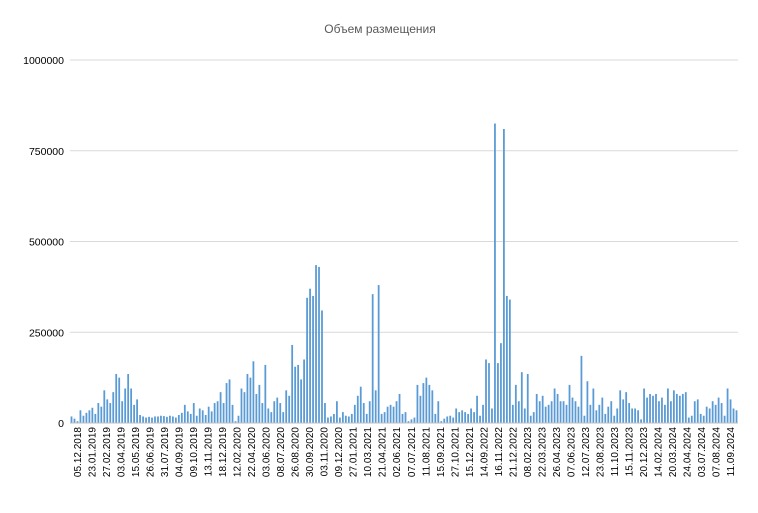 This screenshot has width=758, height=513. Describe the element at coordinates (441, 452) in the screenshot. I see `x-tick-label: 15.09.2021` at that location.